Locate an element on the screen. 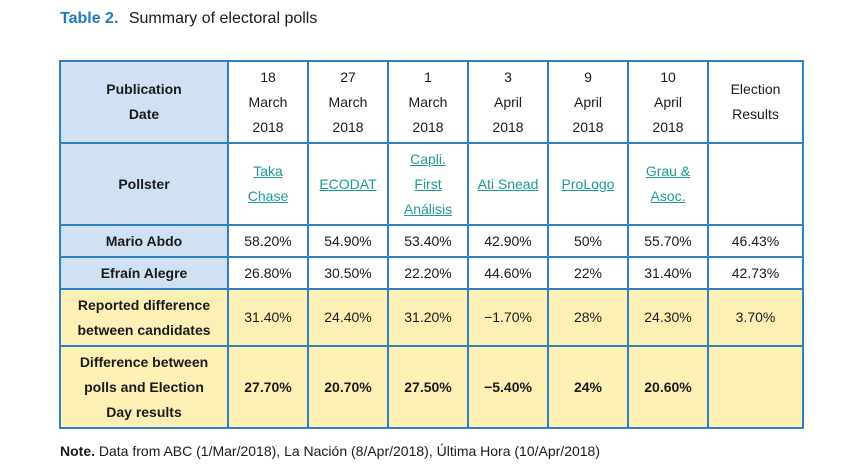 Image resolution: width=845 pixels, height=468 pixels. table-title: Summary of electoral polls is located at coordinates (223, 18).